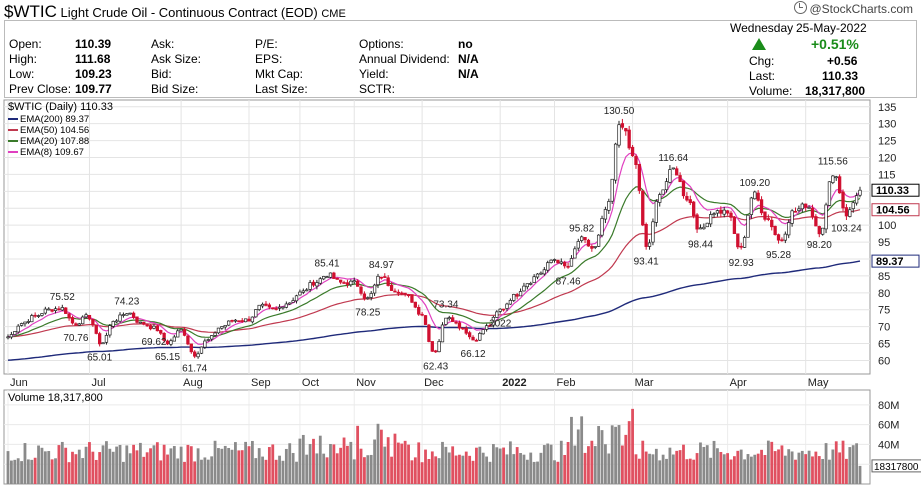 The width and height of the screenshot is (921, 486). What do you see at coordinates (98, 383) in the screenshot?
I see `month-label: Jul` at bounding box center [98, 383].